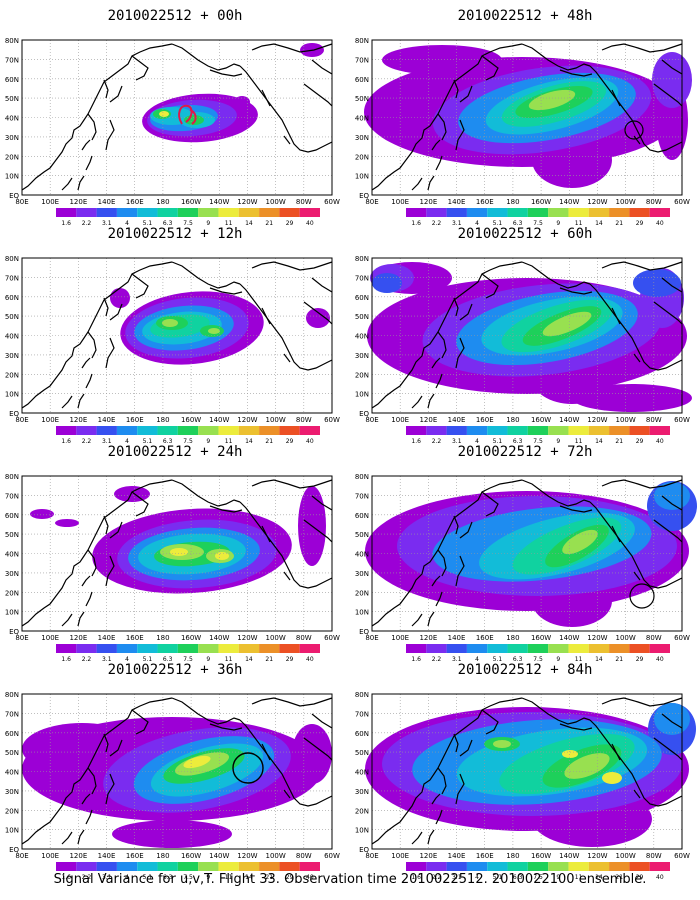 This screenshot has height=900, width=700. Describe the element at coordinates (208, 223) in the screenshot. I see `colorbar-label: 9` at that location.